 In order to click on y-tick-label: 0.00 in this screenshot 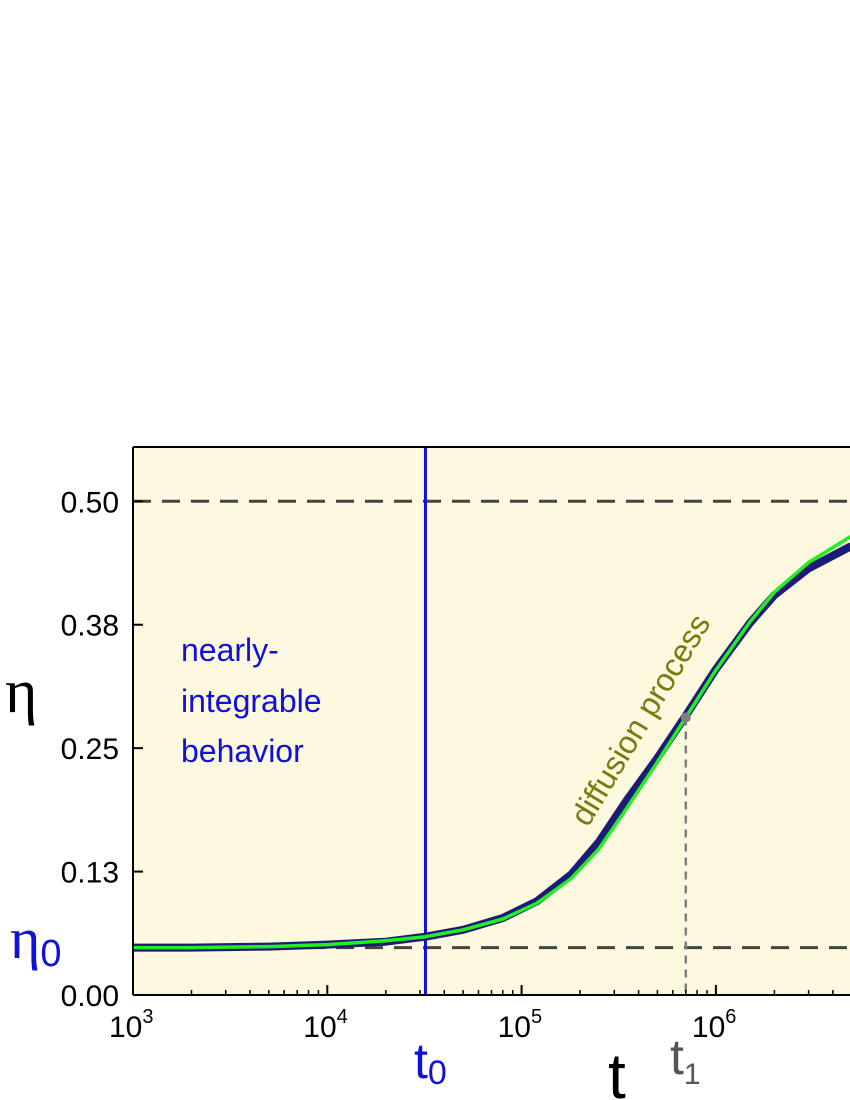, I will do `click(90, 996)`.